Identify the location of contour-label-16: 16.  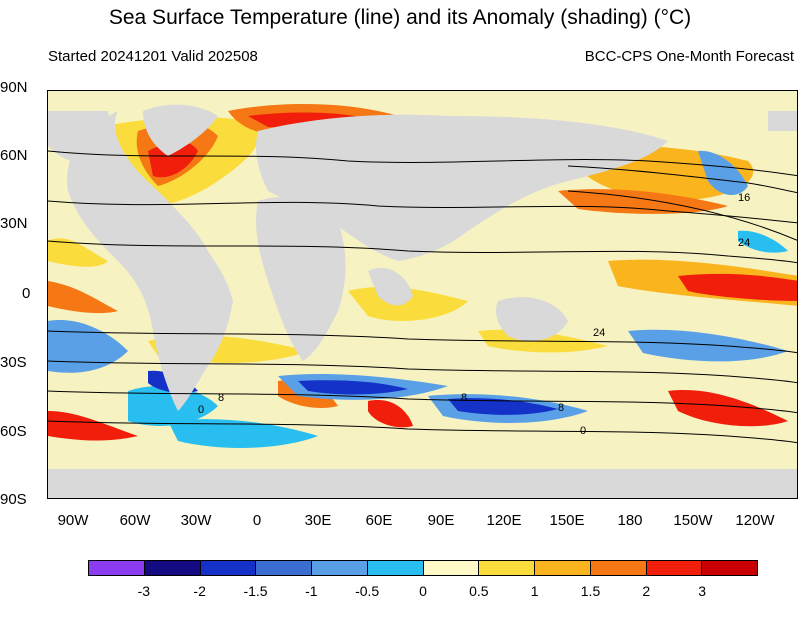
(744, 198).